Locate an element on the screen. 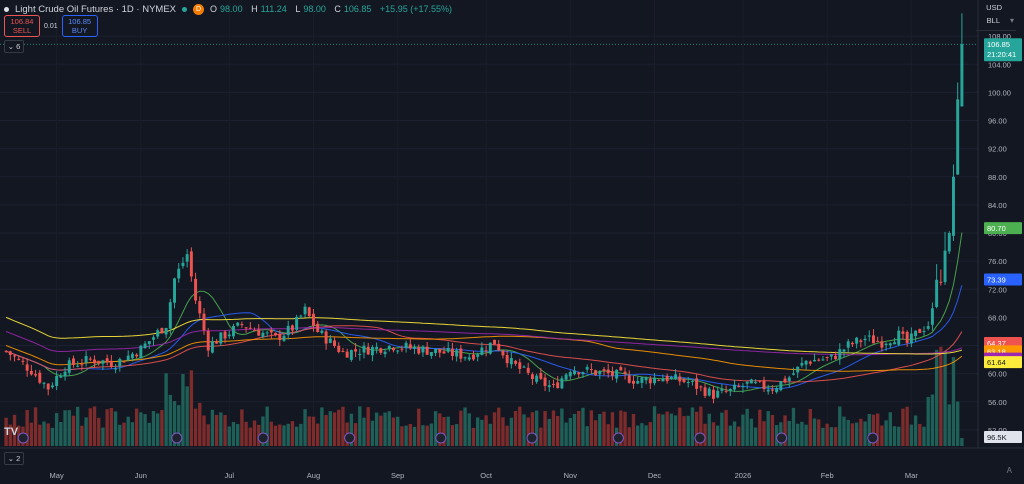 Image resolution: width=1024 pixels, height=484 pixels. price-tick-label: 52.00 is located at coordinates (997, 430).